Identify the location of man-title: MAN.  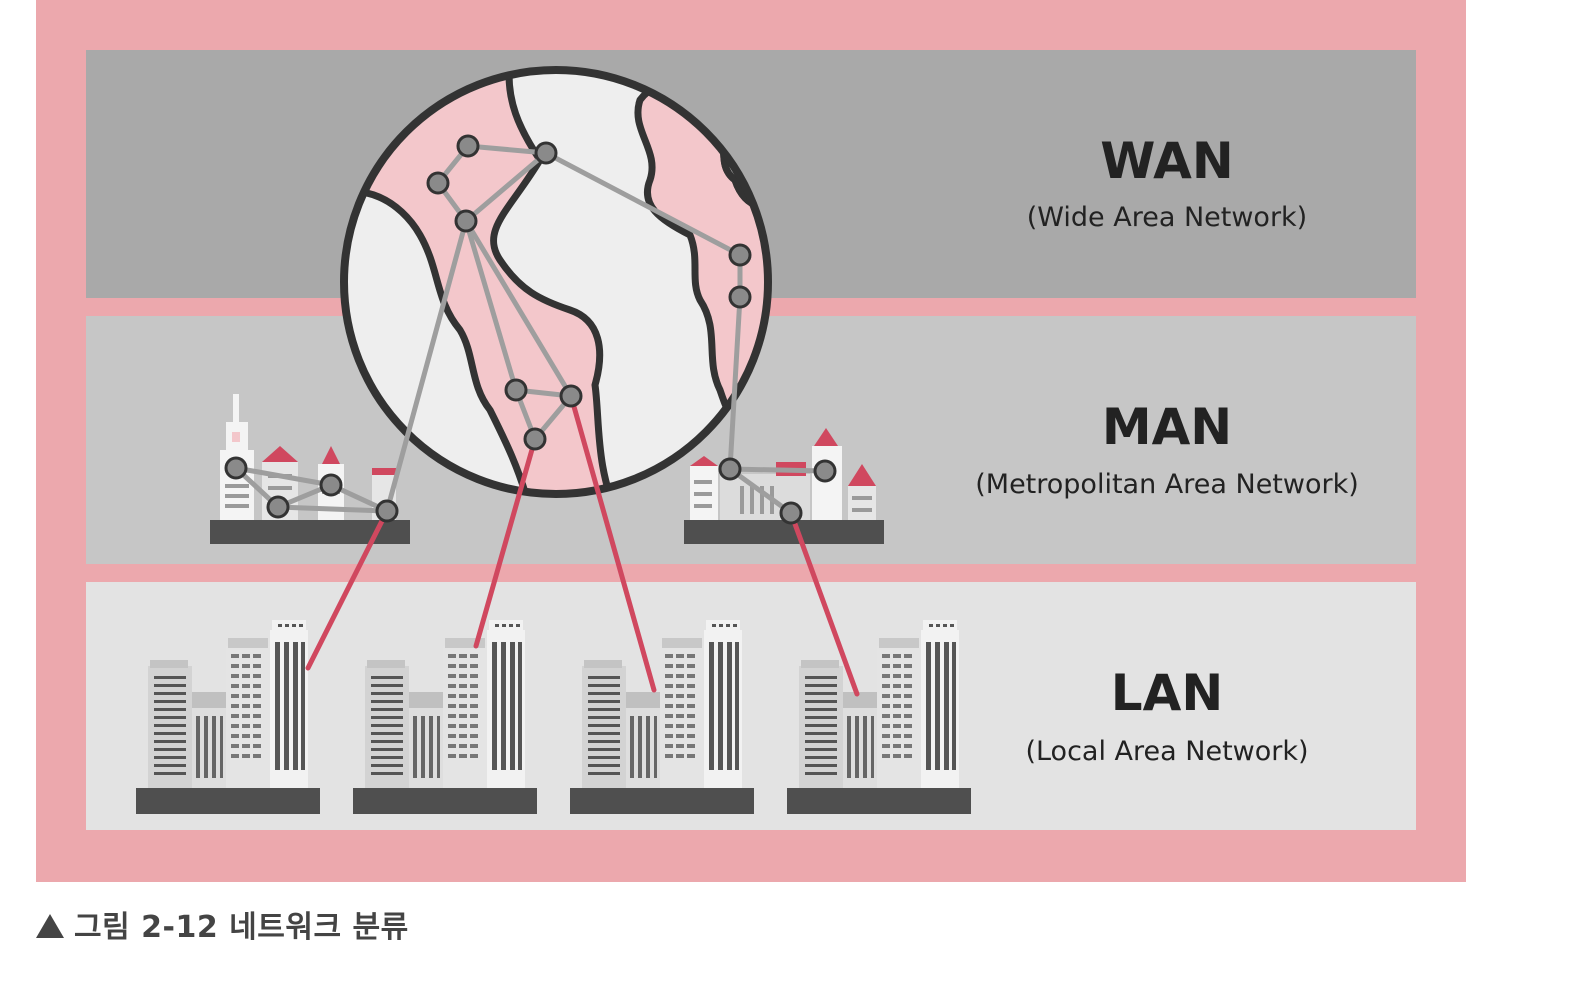
(1167, 427).